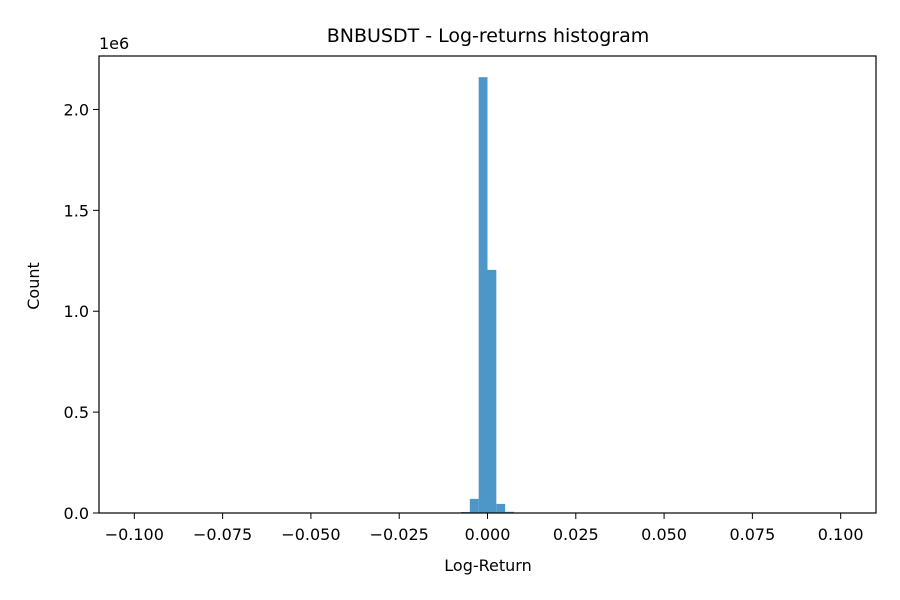 This screenshot has width=900, height=600. Describe the element at coordinates (752, 534) in the screenshot. I see `x-tick-label: 0.075` at that location.